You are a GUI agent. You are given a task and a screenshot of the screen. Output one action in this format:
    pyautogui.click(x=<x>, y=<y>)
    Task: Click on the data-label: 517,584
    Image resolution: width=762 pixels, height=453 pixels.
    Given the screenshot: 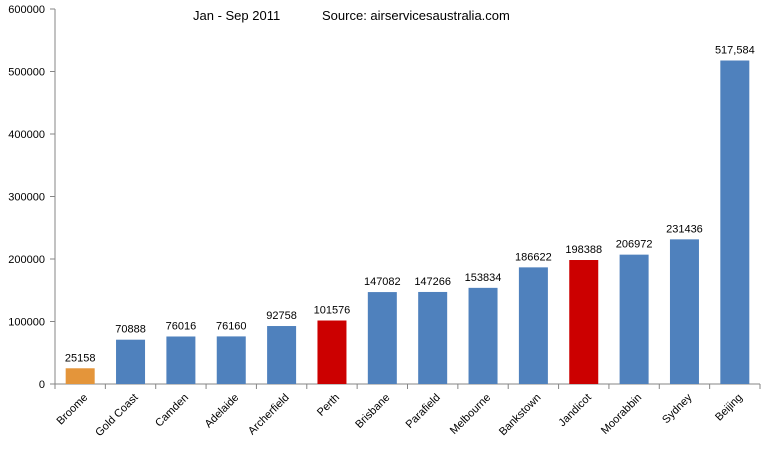 What is the action you would take?
    pyautogui.click(x=735, y=51)
    